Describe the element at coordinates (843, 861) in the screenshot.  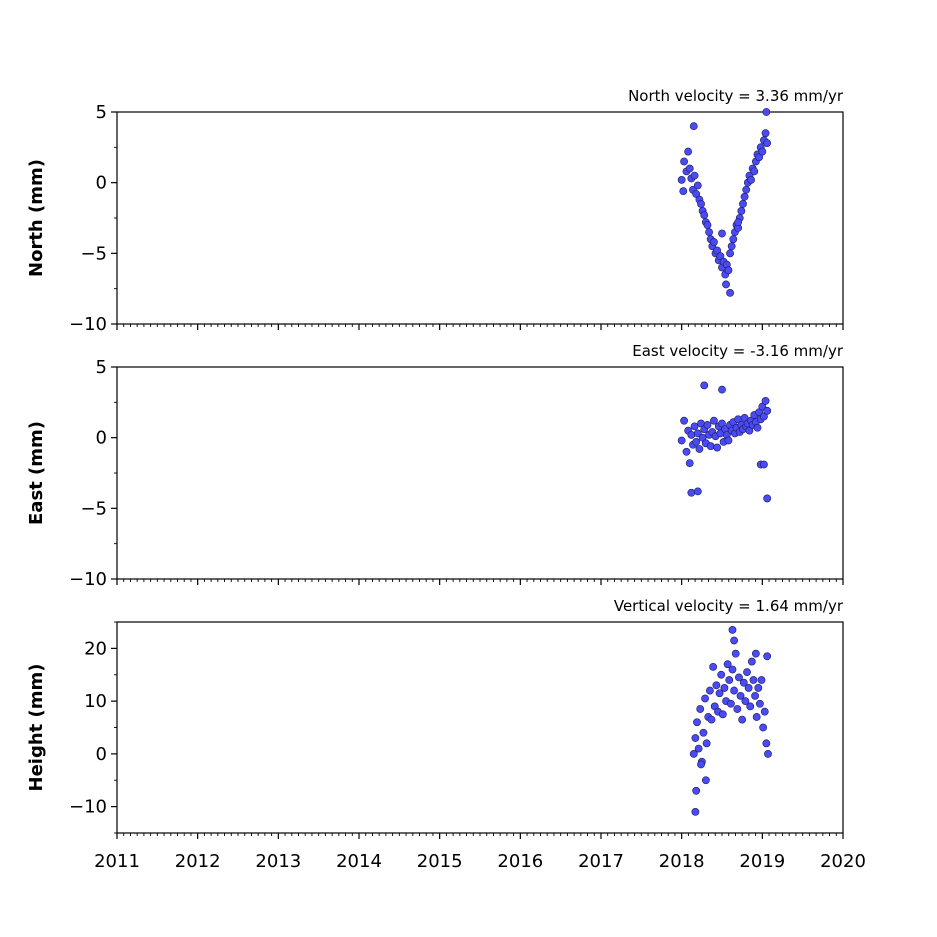
I see `x-tick-label: 2020` at that location.